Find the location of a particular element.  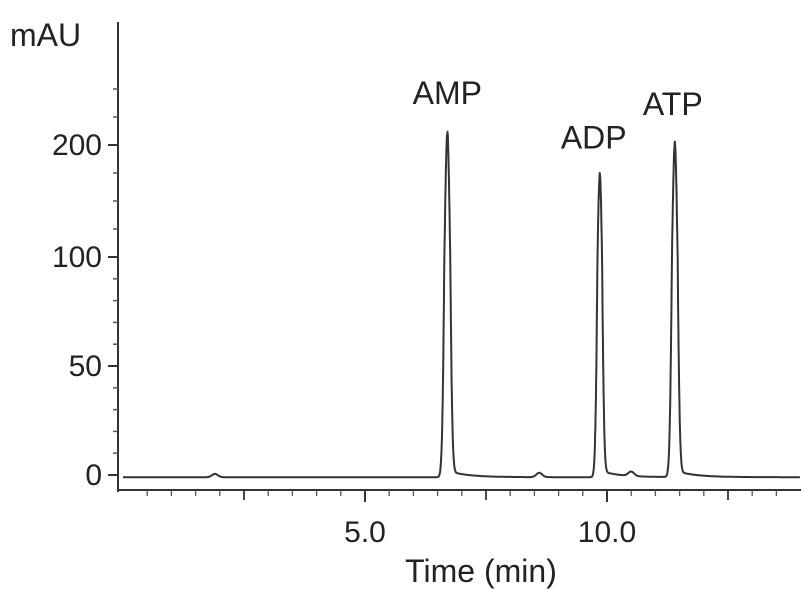

x-tick-label: 10.0 is located at coordinates (607, 532).